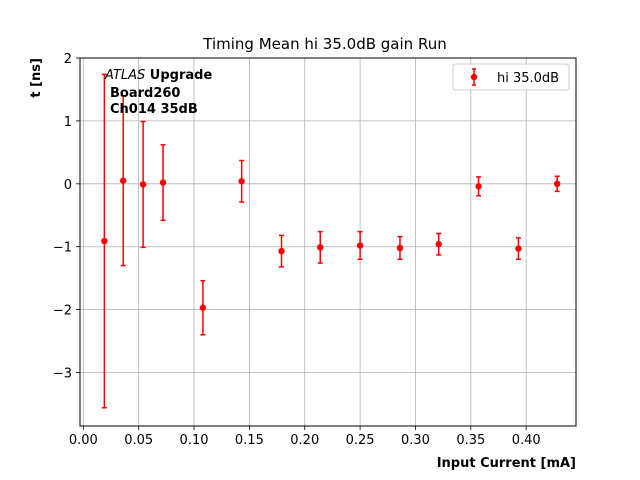  I want to click on legend-marker, so click(474, 77).